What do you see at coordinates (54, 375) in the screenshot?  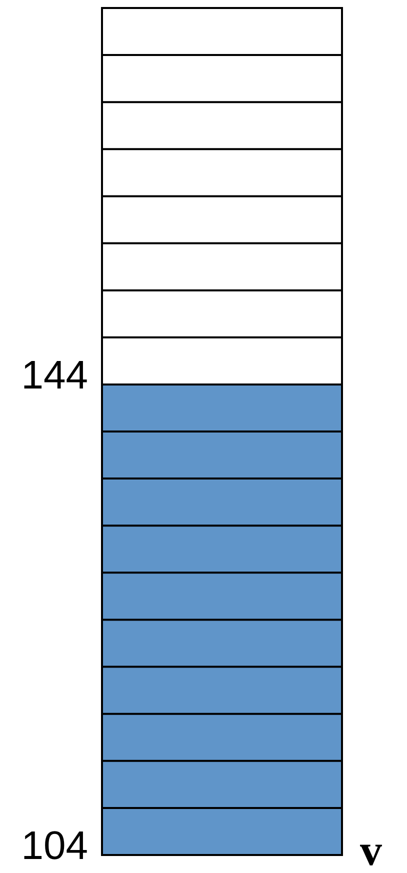 I see `y-tick-label: 144` at bounding box center [54, 375].